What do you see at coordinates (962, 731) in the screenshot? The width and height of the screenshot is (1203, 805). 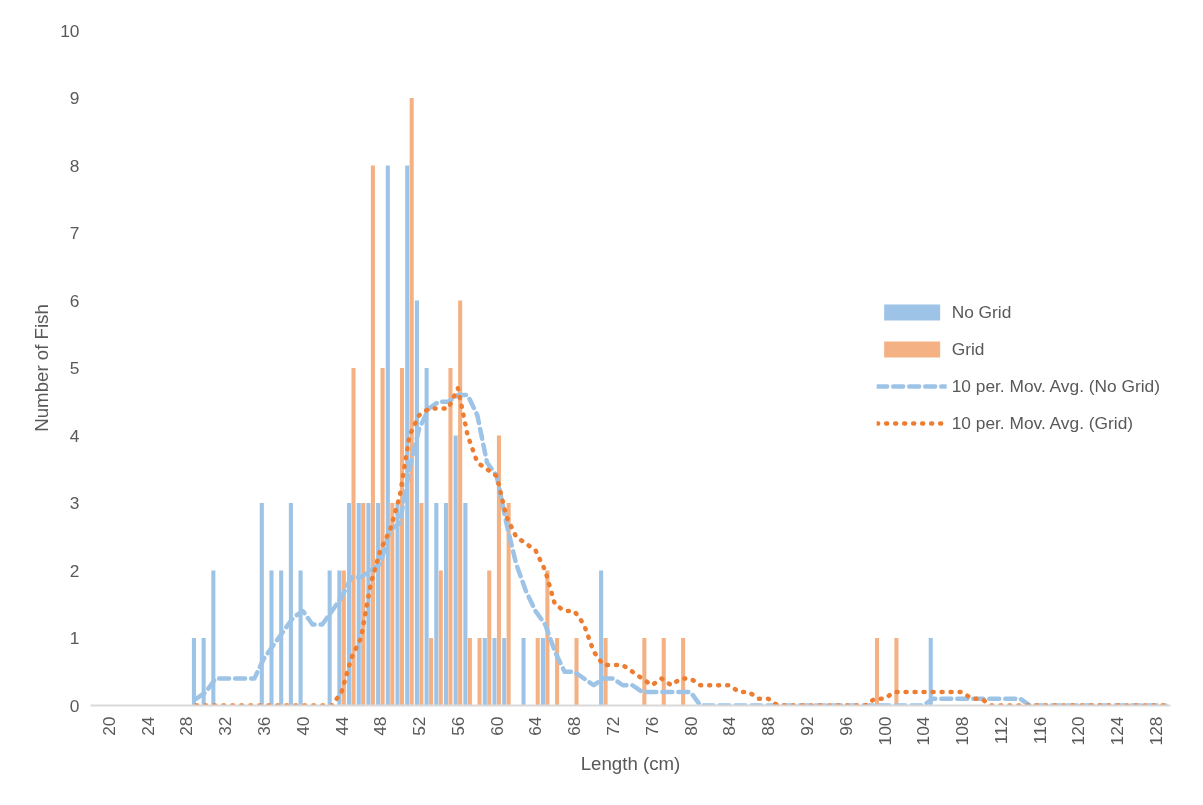 I see `x-tick-label: 108` at bounding box center [962, 731].